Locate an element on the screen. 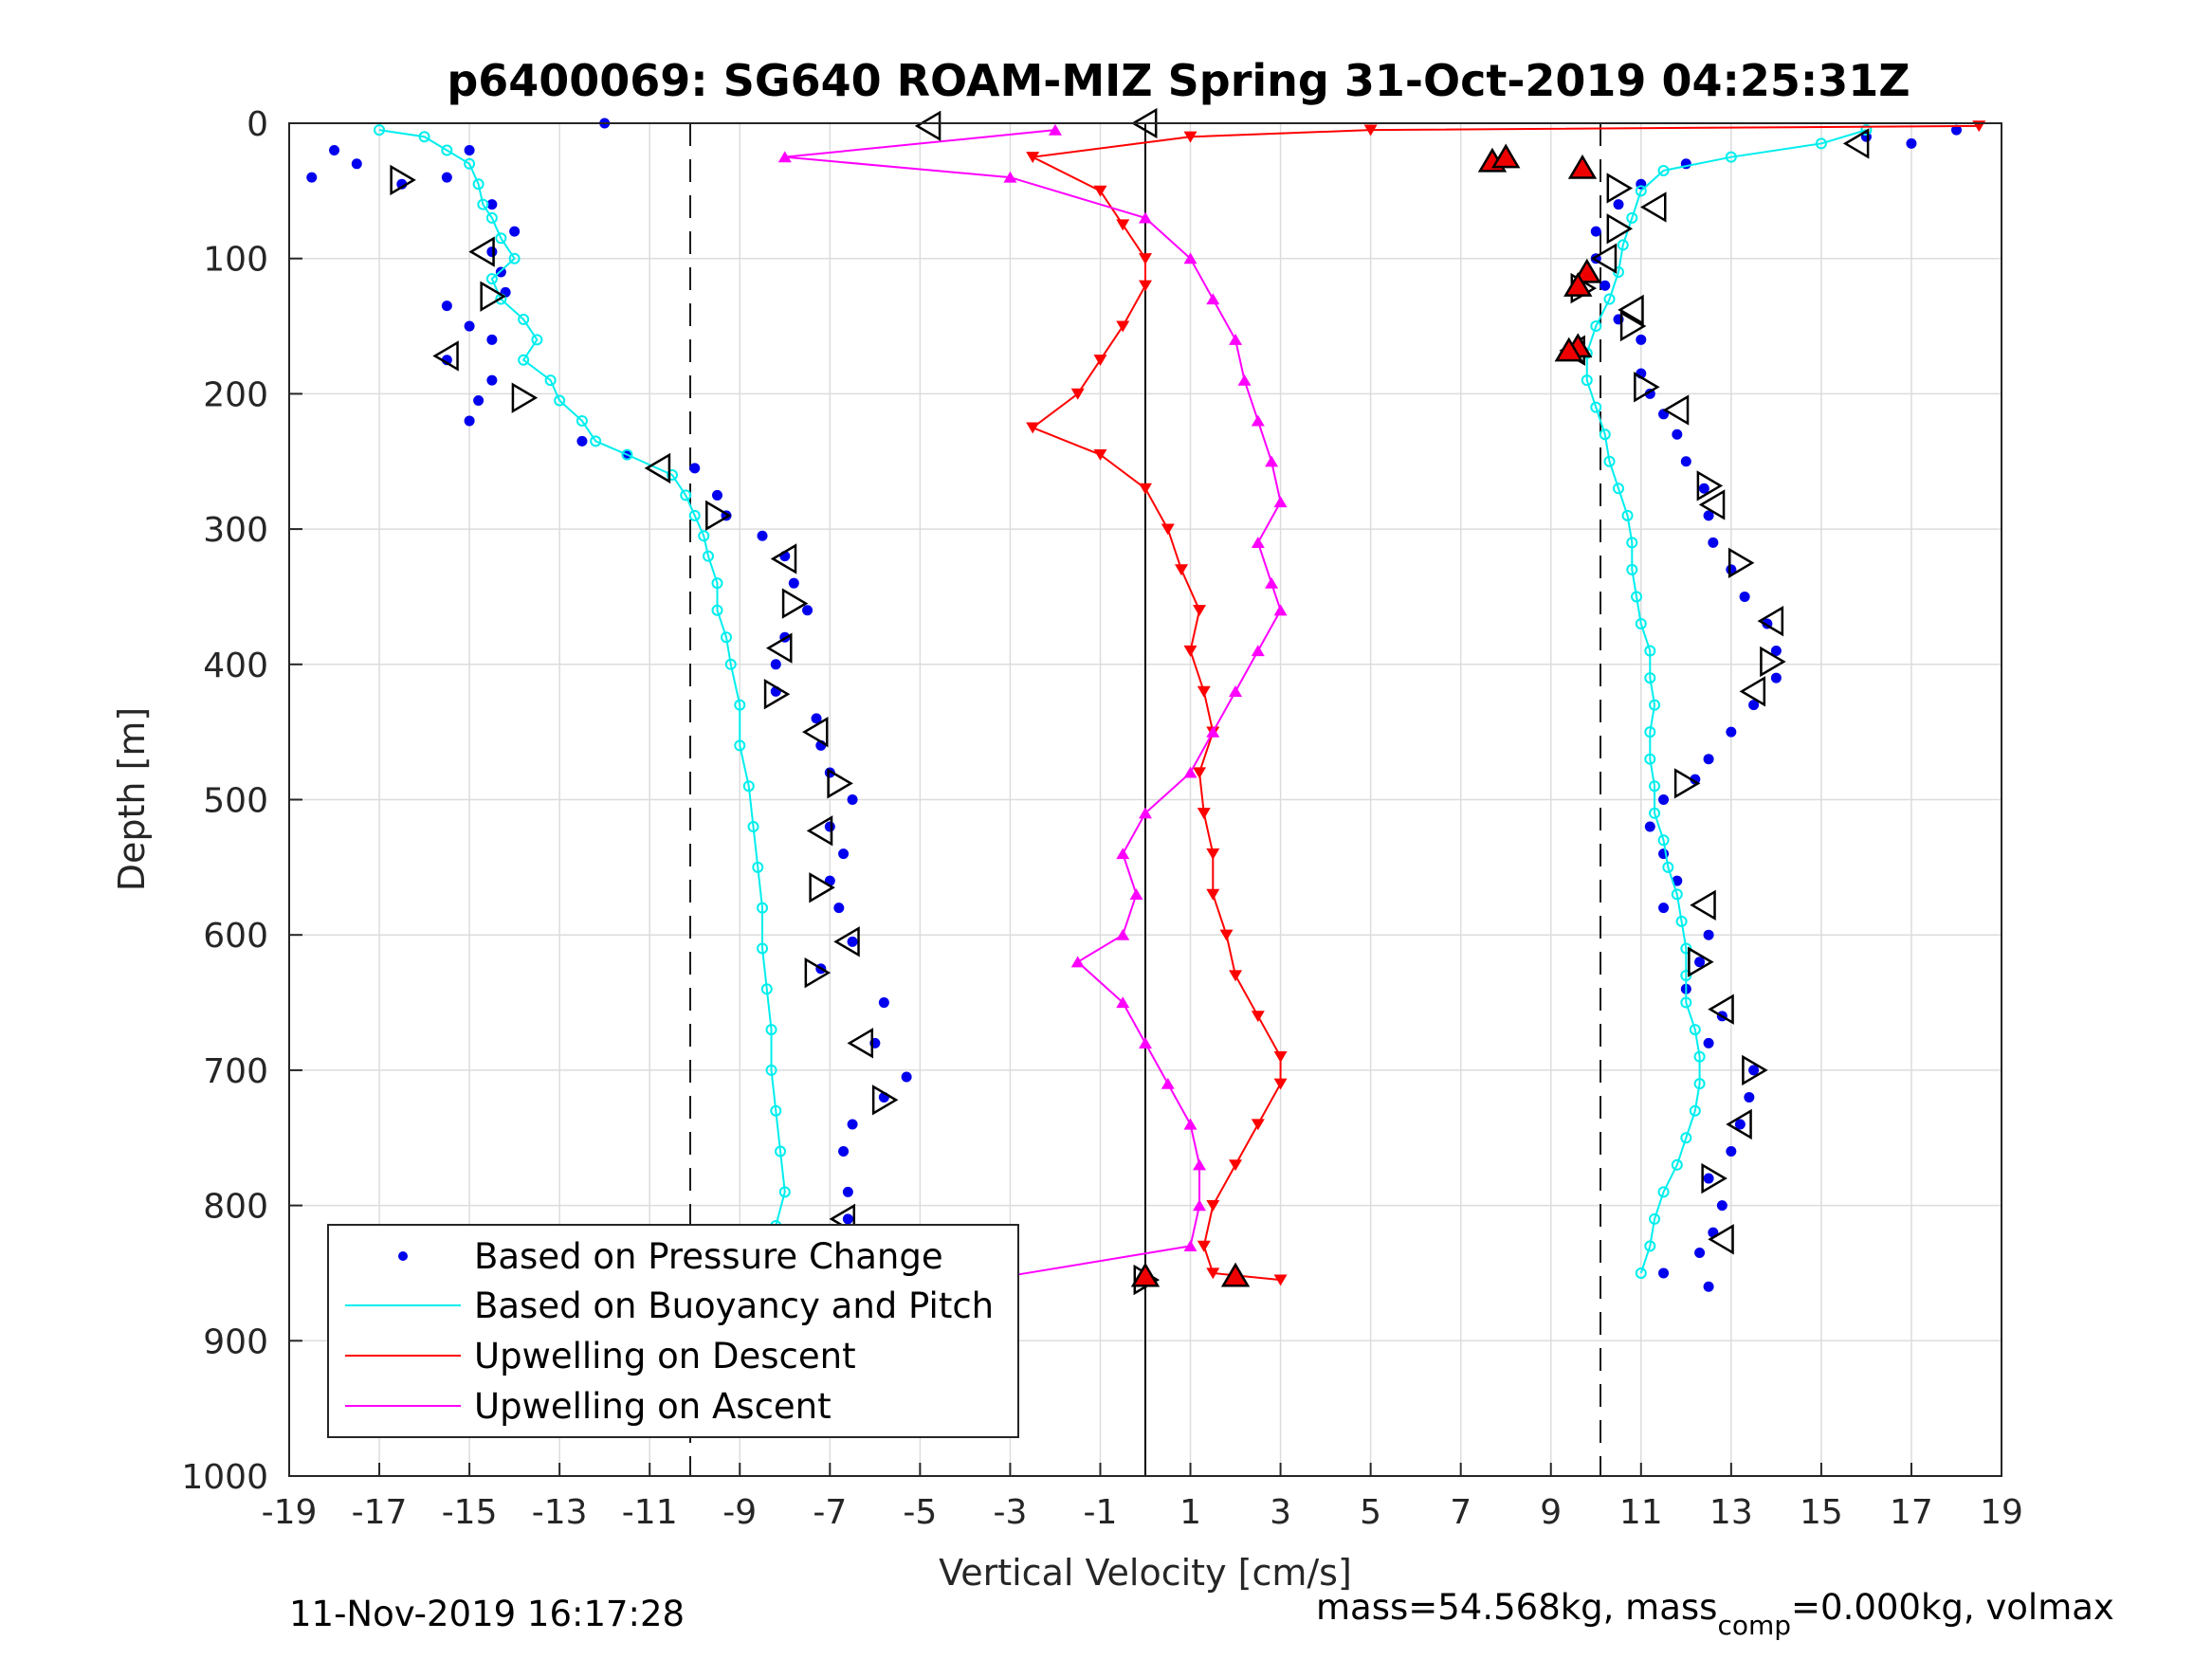 This screenshot has height=1659, width=2212. x-tick-label: -9 is located at coordinates (739, 1512).